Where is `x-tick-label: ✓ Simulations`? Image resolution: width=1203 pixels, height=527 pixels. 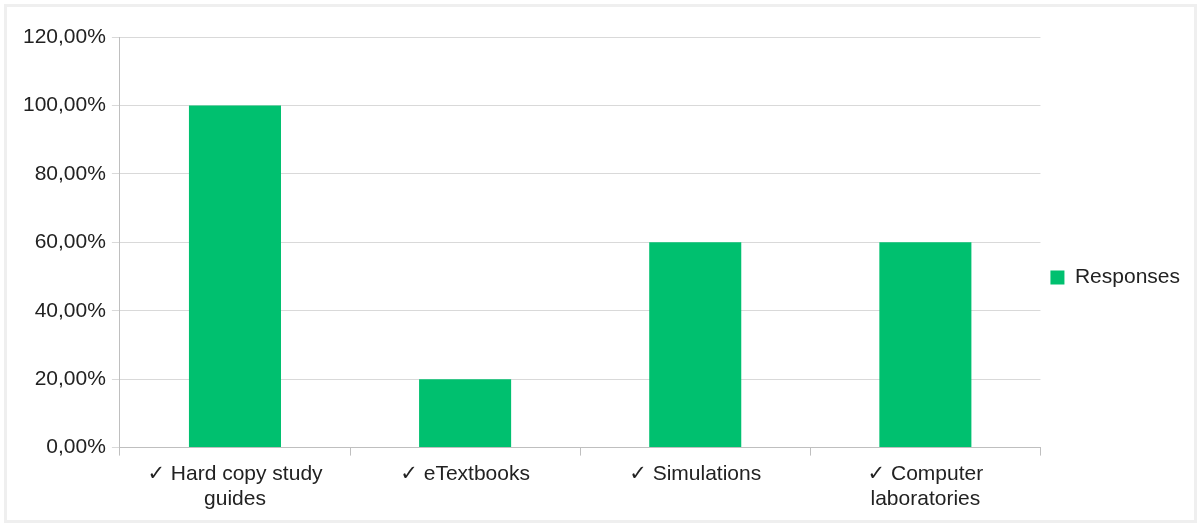
x-tick-label: ✓ Simulations is located at coordinates (695, 472).